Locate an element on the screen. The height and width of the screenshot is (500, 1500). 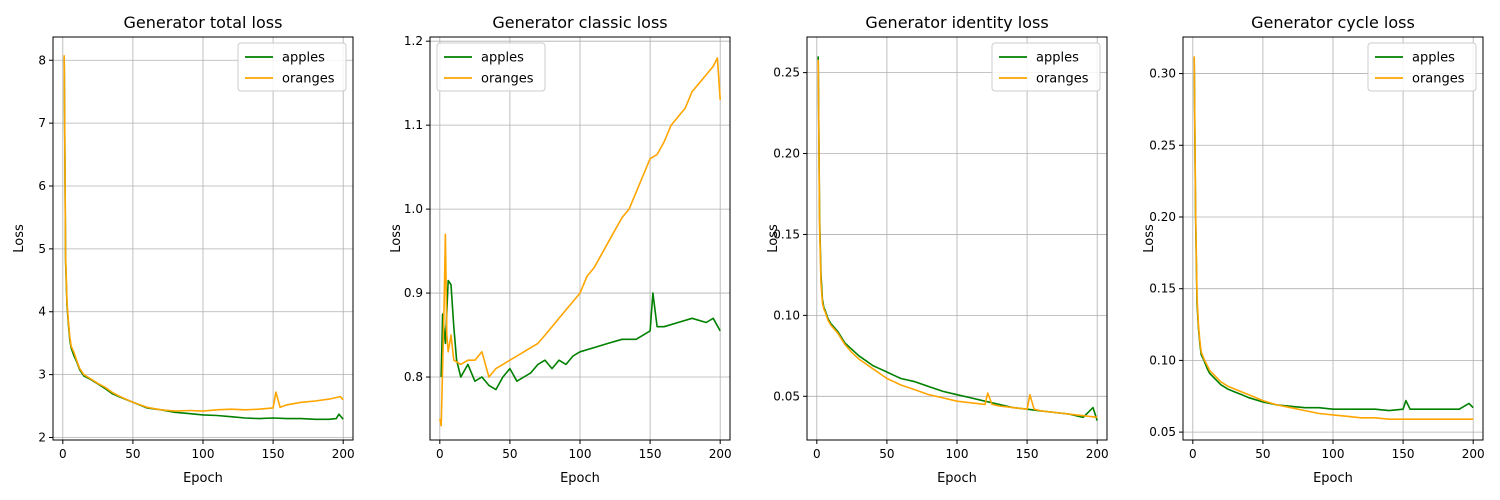
y-tick-label: 1.2 is located at coordinates (413, 41).